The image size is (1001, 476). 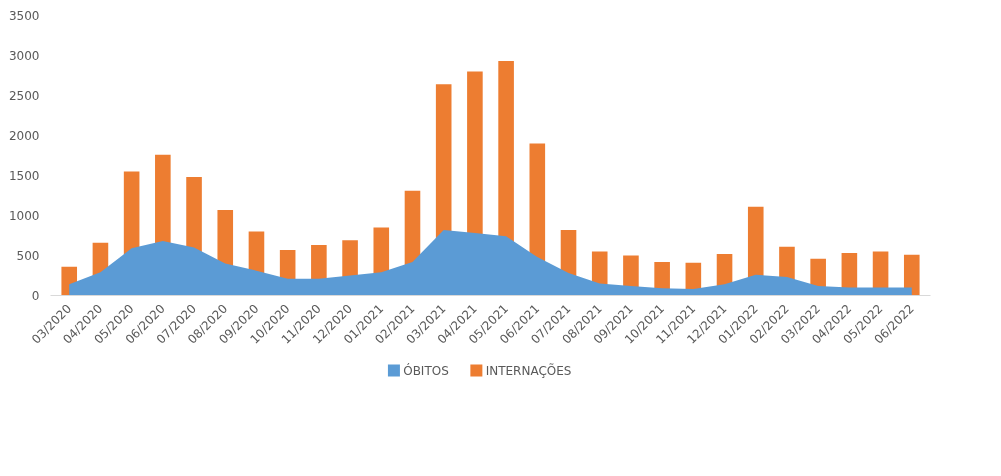 I want to click on y-tick-label: 2000, so click(x=24, y=136).